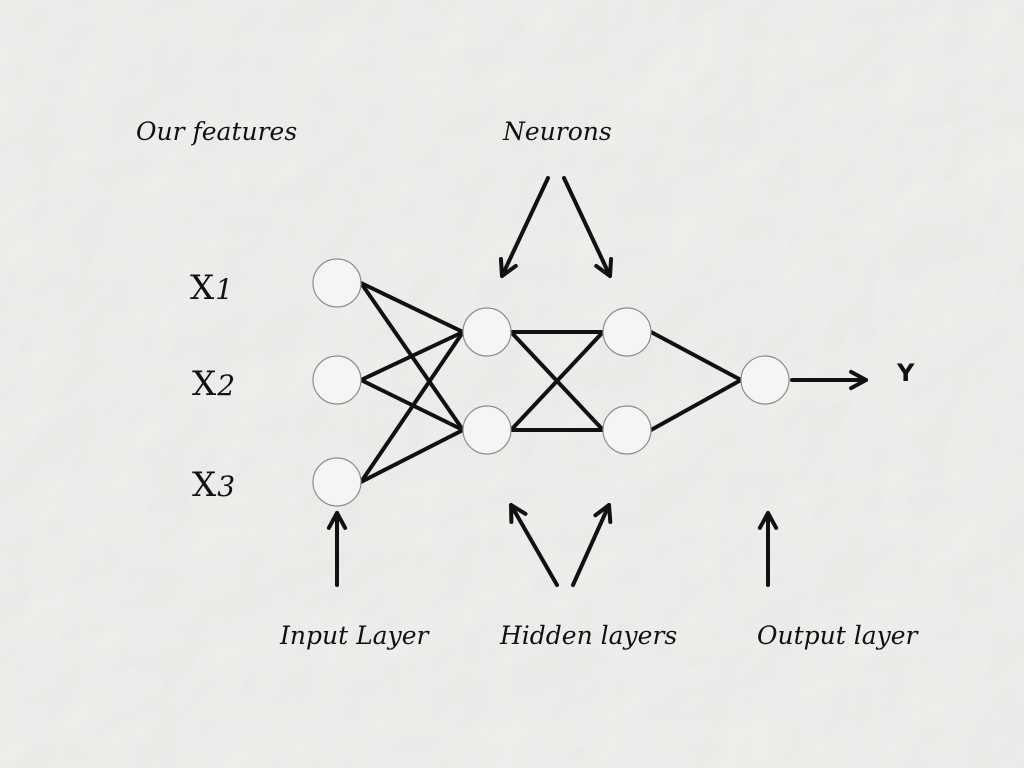 Image resolution: width=1024 pixels, height=768 pixels. I want to click on input-label-x2: X2, so click(214, 384).